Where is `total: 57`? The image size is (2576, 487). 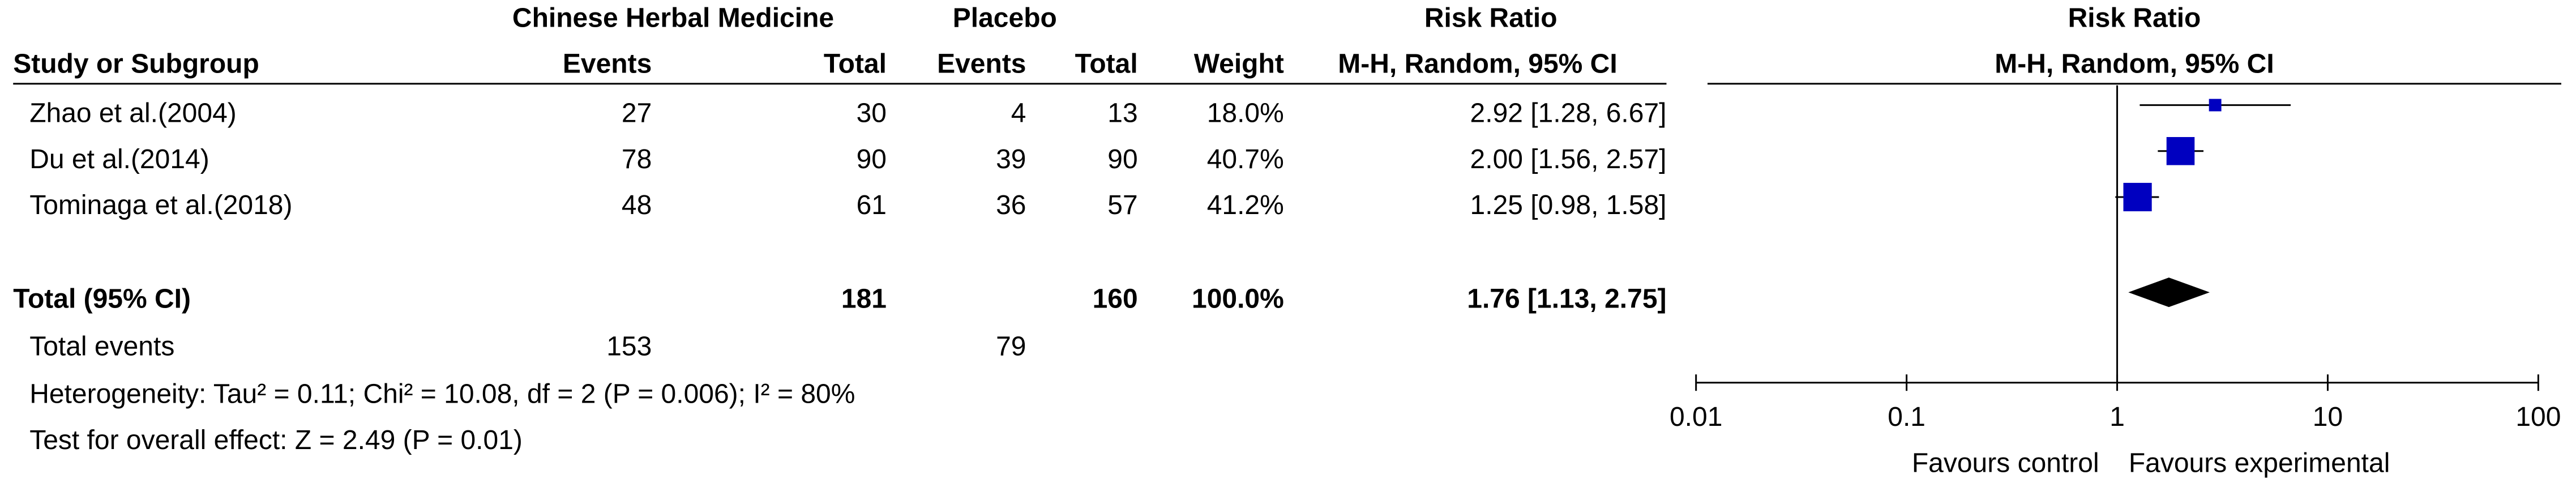
total: 57 is located at coordinates (1122, 205).